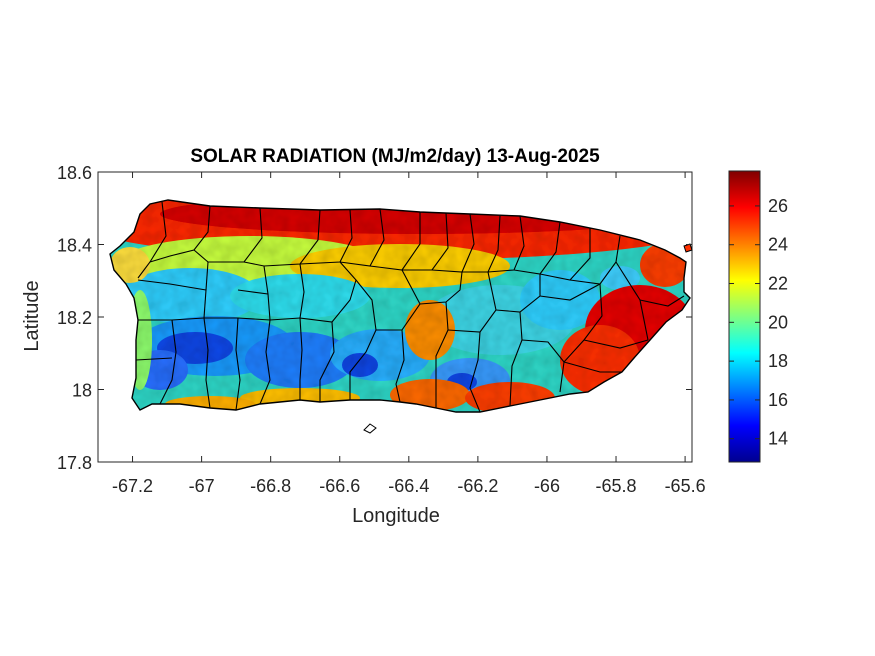 Image resolution: width=875 pixels, height=656 pixels. I want to click on x-tick-label: -66.6, so click(339, 486).